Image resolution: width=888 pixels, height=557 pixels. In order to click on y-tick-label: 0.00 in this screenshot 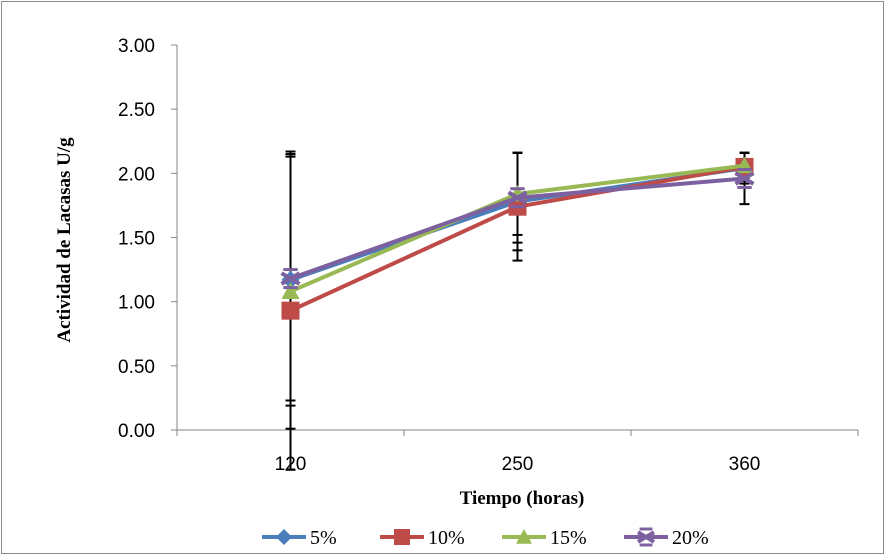, I will do `click(136, 431)`.